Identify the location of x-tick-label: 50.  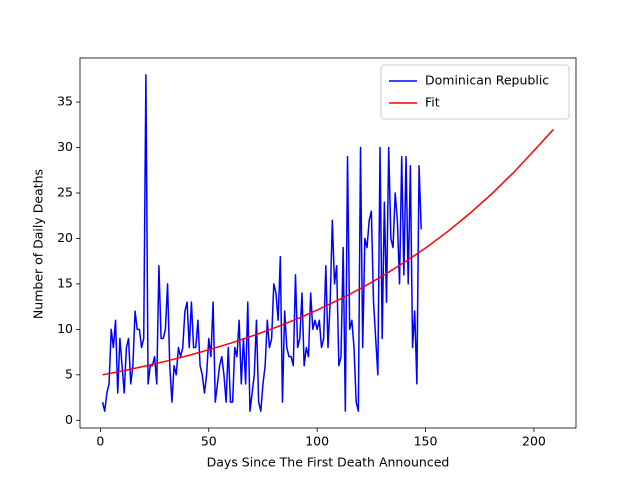
(209, 441).